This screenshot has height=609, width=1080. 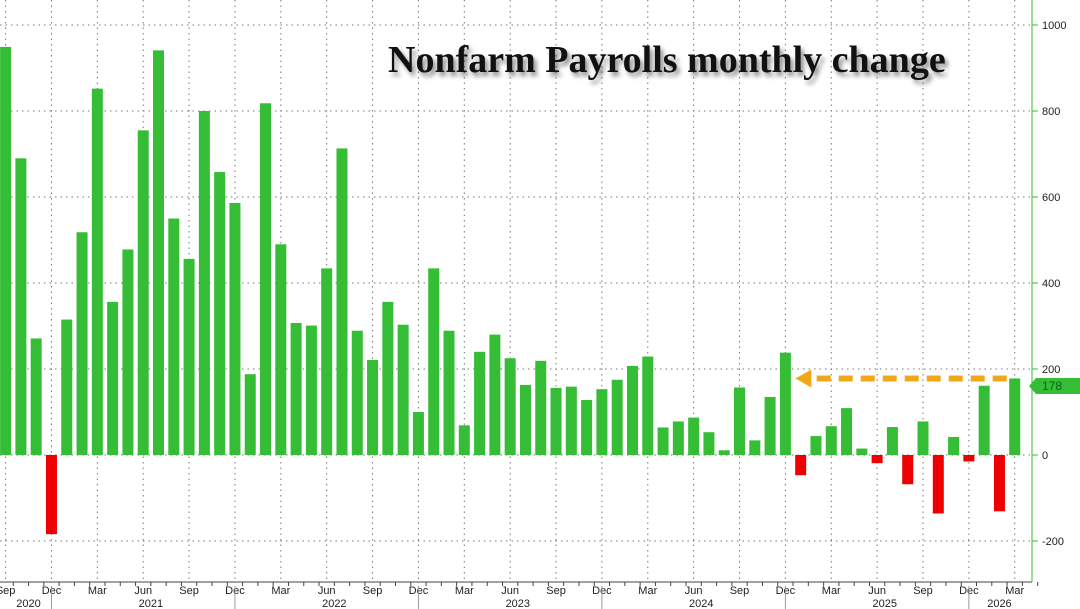 What do you see at coordinates (701, 603) in the screenshot?
I see `year-label: 2024` at bounding box center [701, 603].